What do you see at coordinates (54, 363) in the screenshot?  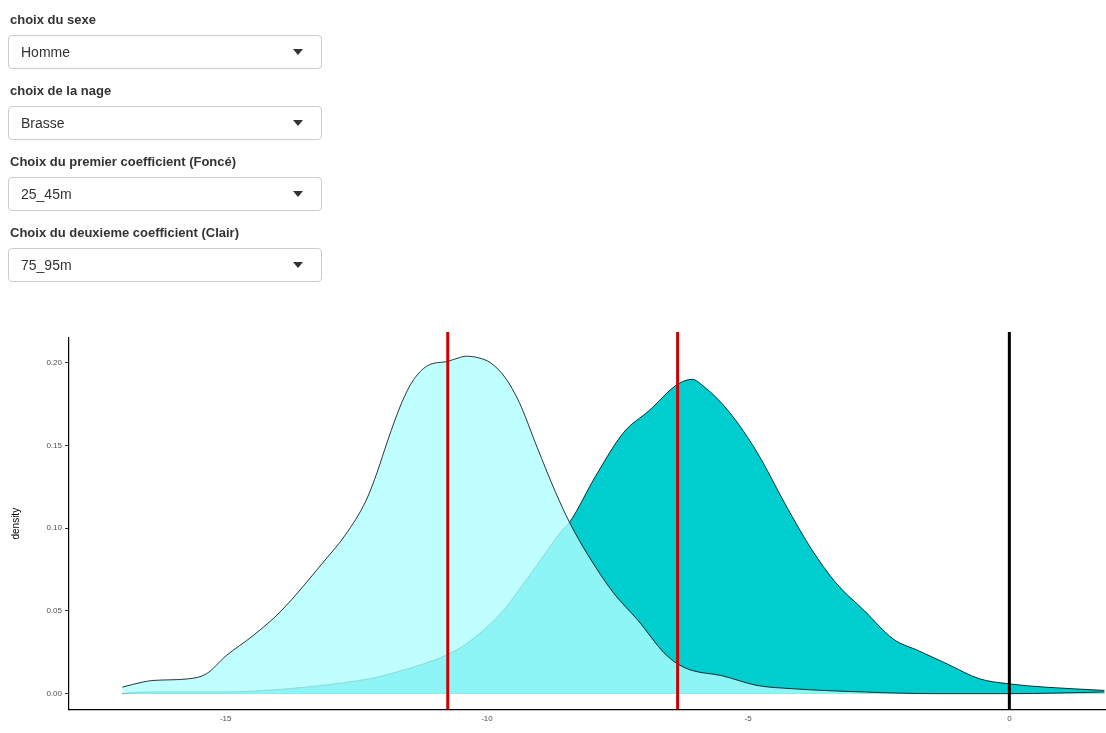 I see `y-tick-label: 0.20` at bounding box center [54, 363].